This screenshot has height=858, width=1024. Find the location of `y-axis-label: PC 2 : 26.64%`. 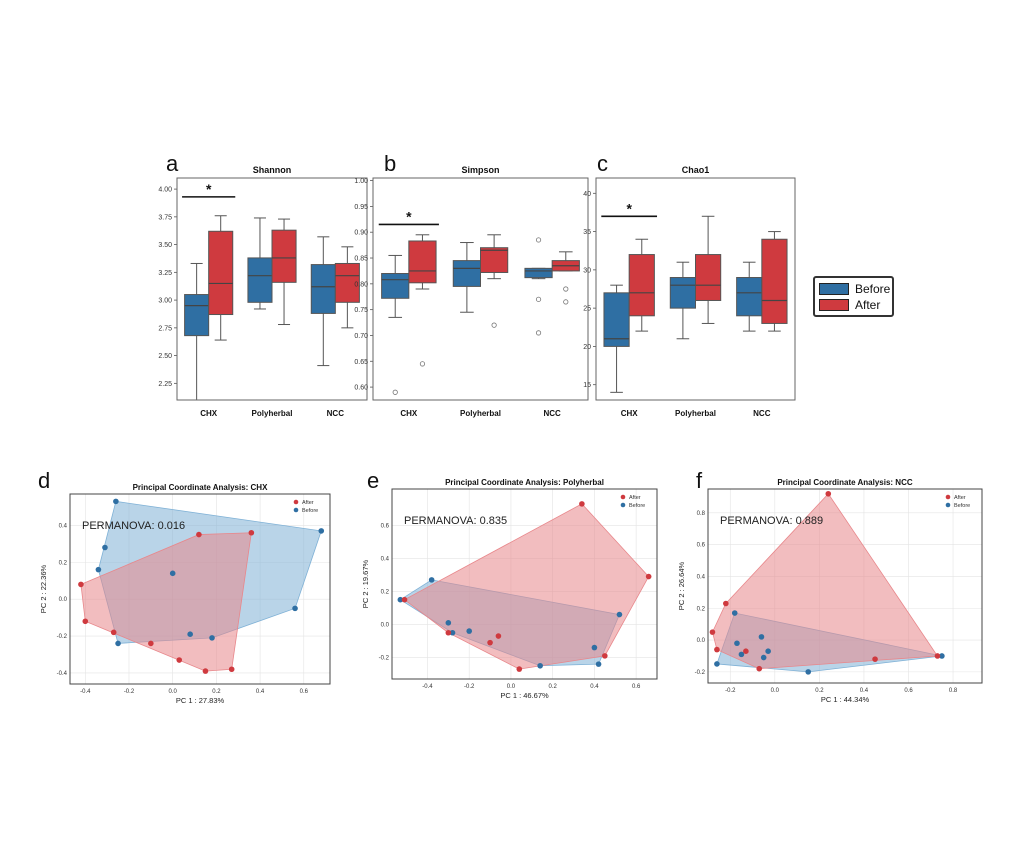

y-axis-label: PC 2 : 26.64% is located at coordinates (681, 585).